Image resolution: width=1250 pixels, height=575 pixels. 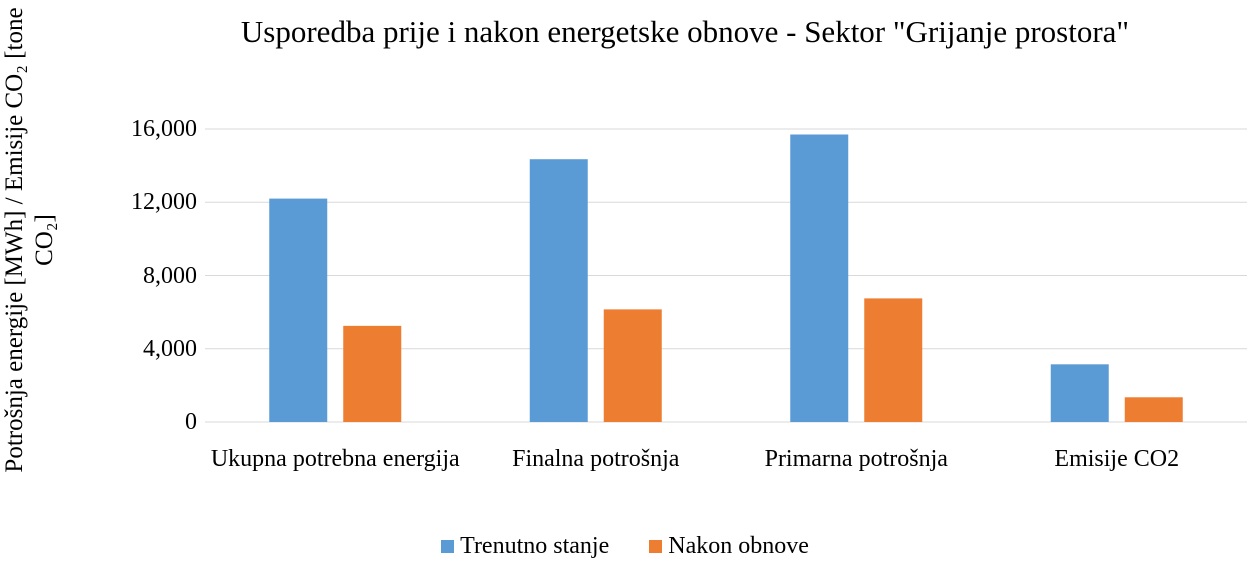 What do you see at coordinates (535, 546) in the screenshot?
I see `legend-label: Trenutno stanje` at bounding box center [535, 546].